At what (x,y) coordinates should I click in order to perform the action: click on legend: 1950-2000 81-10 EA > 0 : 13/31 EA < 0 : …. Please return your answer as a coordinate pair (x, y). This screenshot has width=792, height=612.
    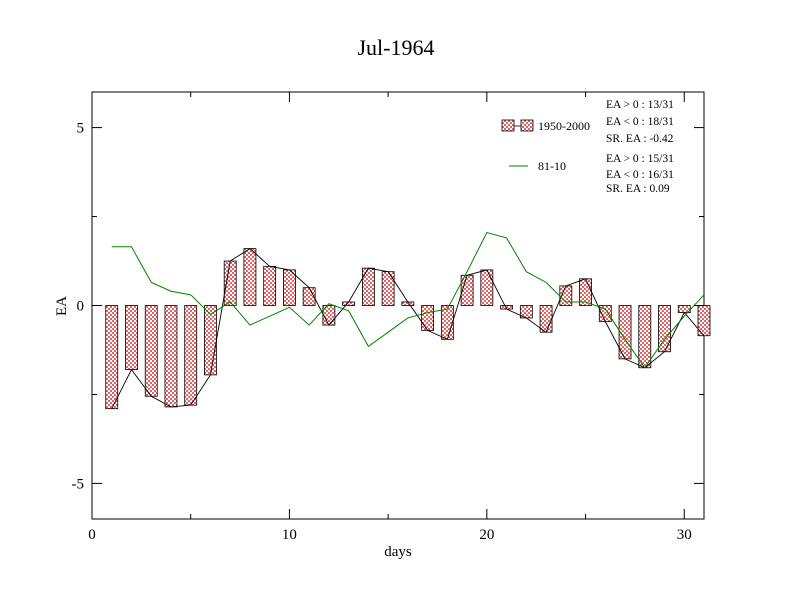
    Looking at the image, I should click on (587, 147).